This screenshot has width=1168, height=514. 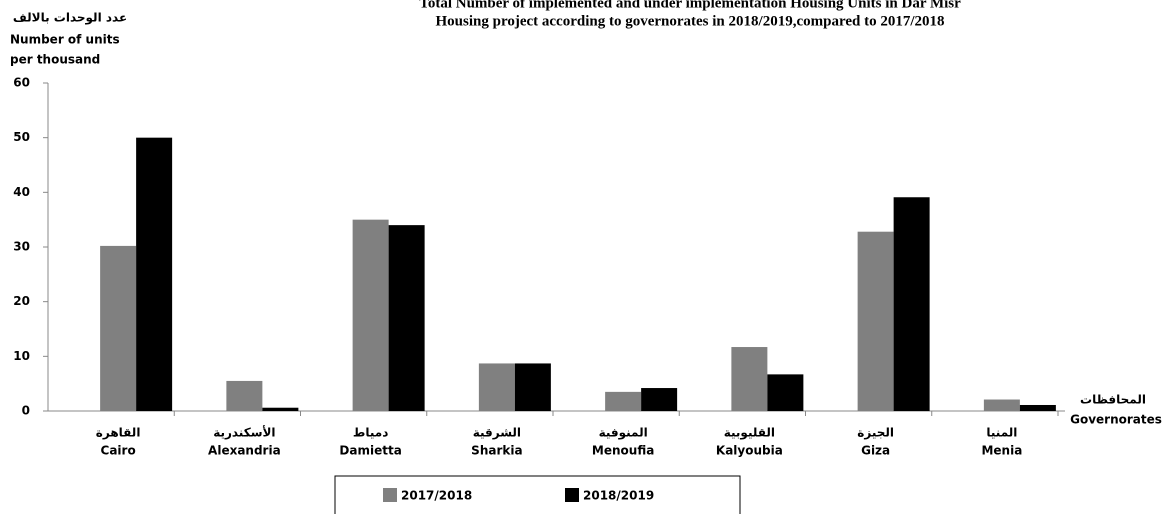 I want to click on y-tick-label: 20, so click(x=21, y=301).